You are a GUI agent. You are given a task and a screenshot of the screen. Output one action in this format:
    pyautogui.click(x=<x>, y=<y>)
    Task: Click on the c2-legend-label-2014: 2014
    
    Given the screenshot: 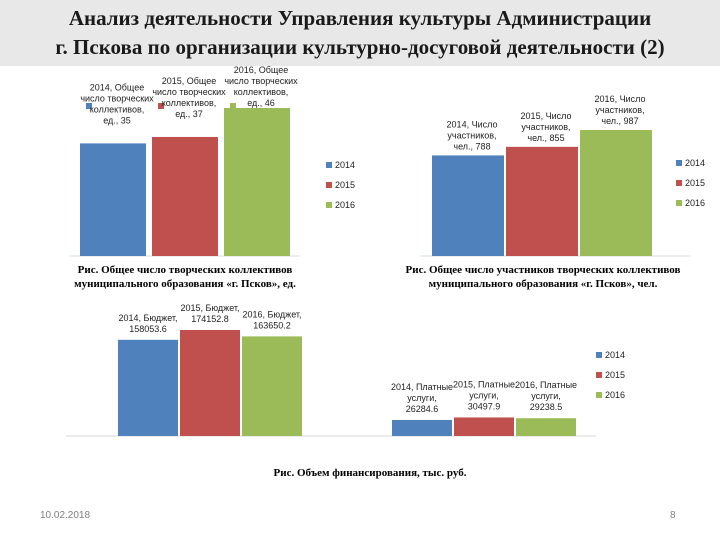 What is the action you would take?
    pyautogui.click(x=695, y=163)
    